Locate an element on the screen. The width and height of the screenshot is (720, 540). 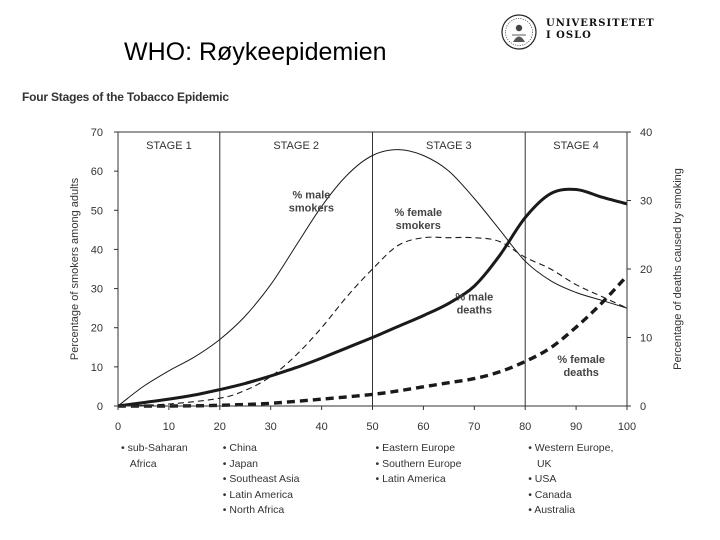
y-left-tick-label: 10 is located at coordinates (97, 368).